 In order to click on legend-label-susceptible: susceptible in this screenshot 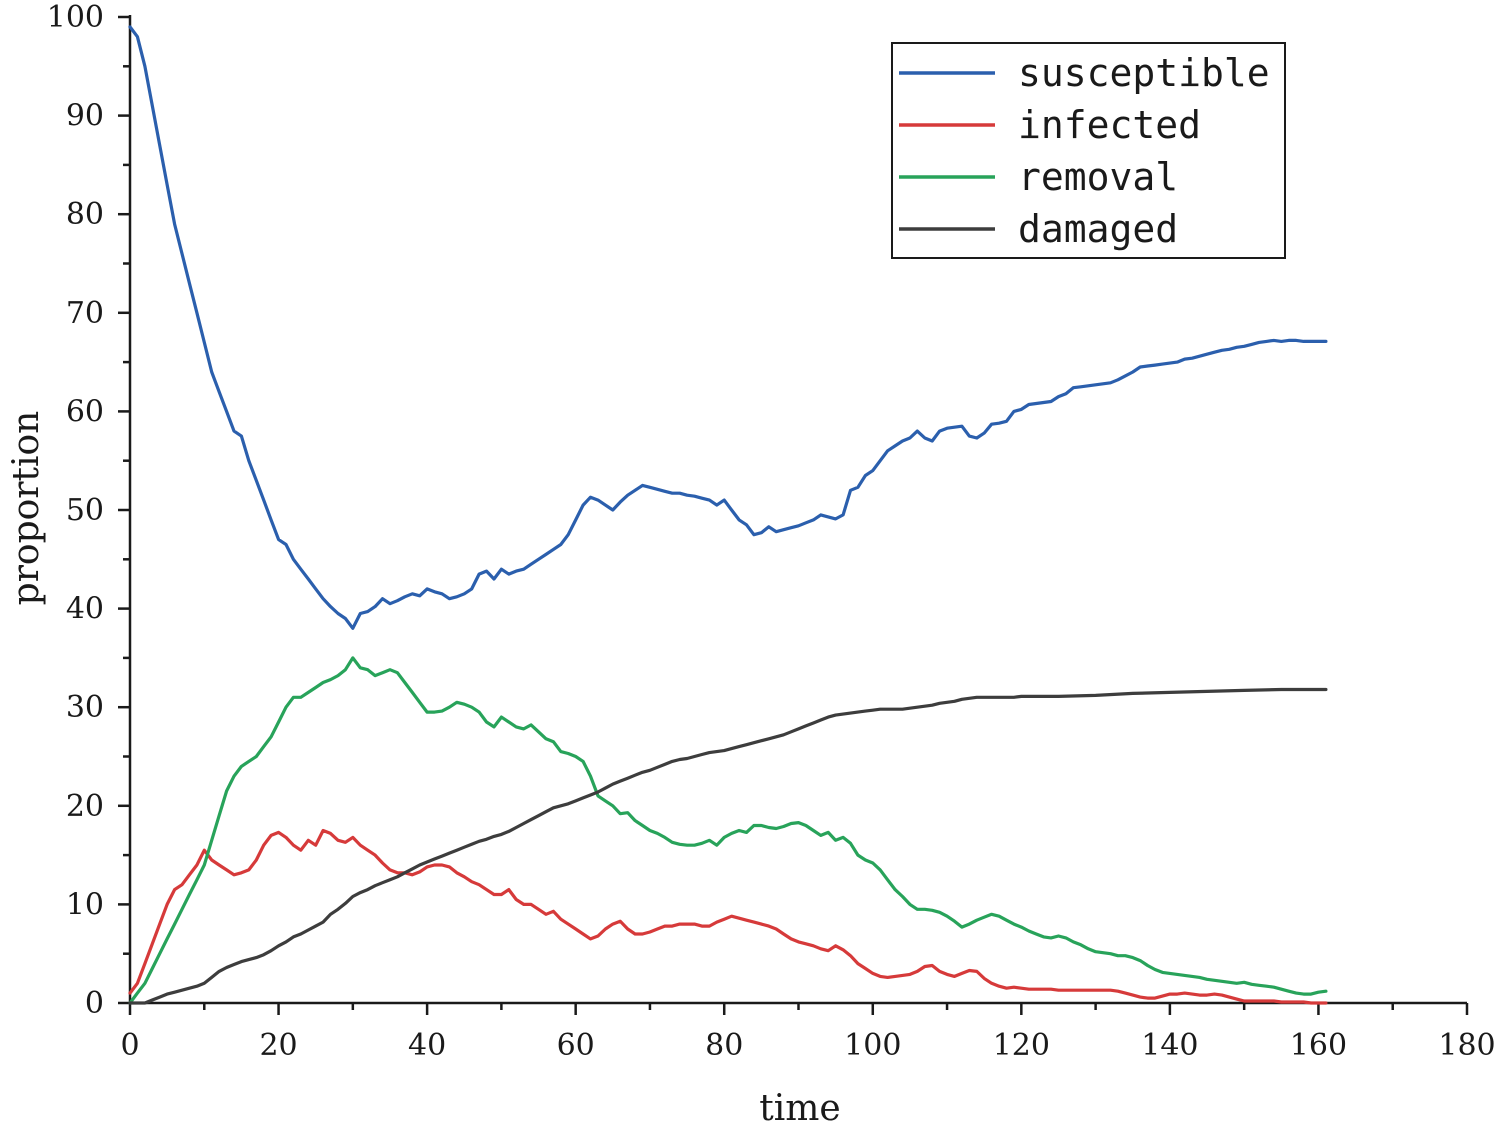, I will do `click(1144, 73)`.